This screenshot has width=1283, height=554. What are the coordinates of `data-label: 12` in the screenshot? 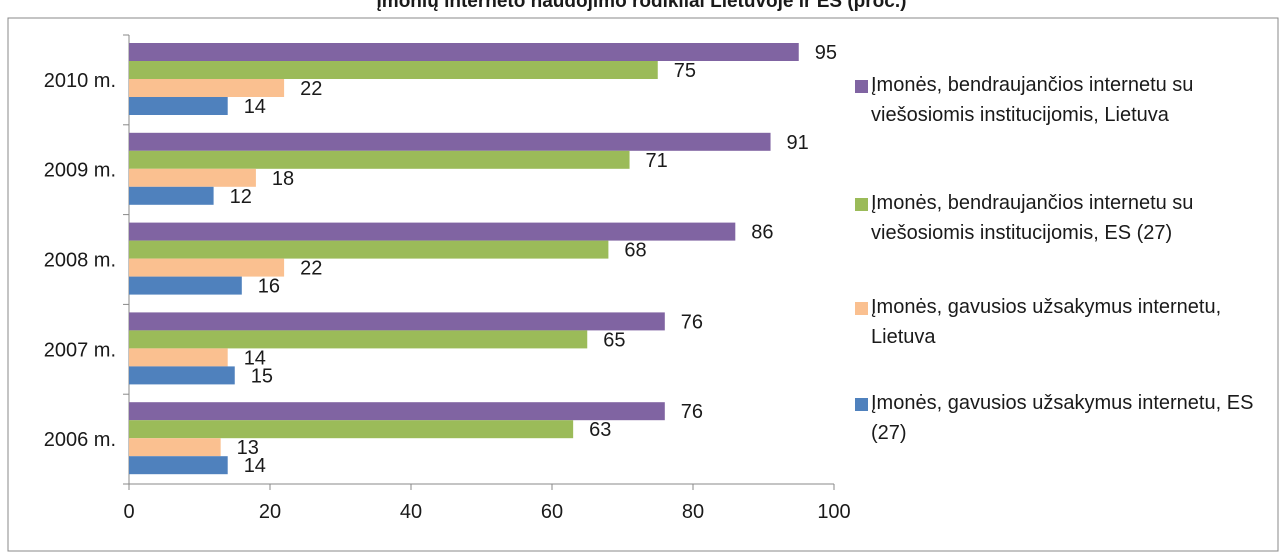 It's located at (241, 197).